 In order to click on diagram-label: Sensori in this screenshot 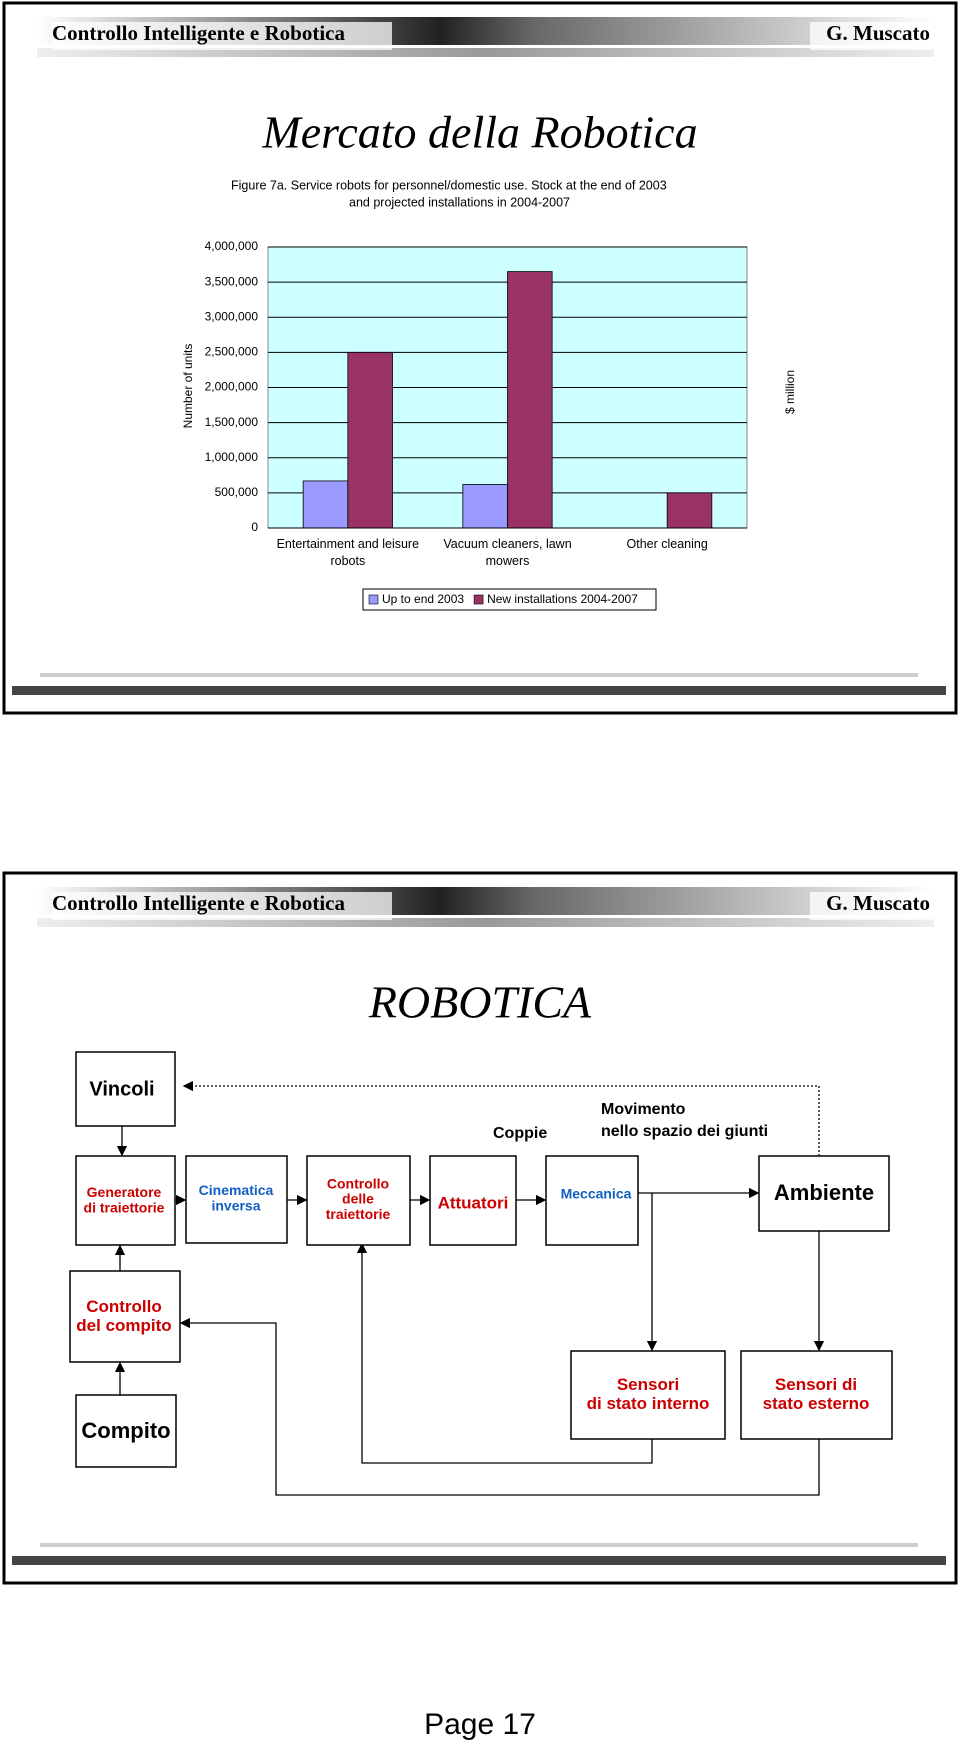, I will do `click(648, 1384)`.